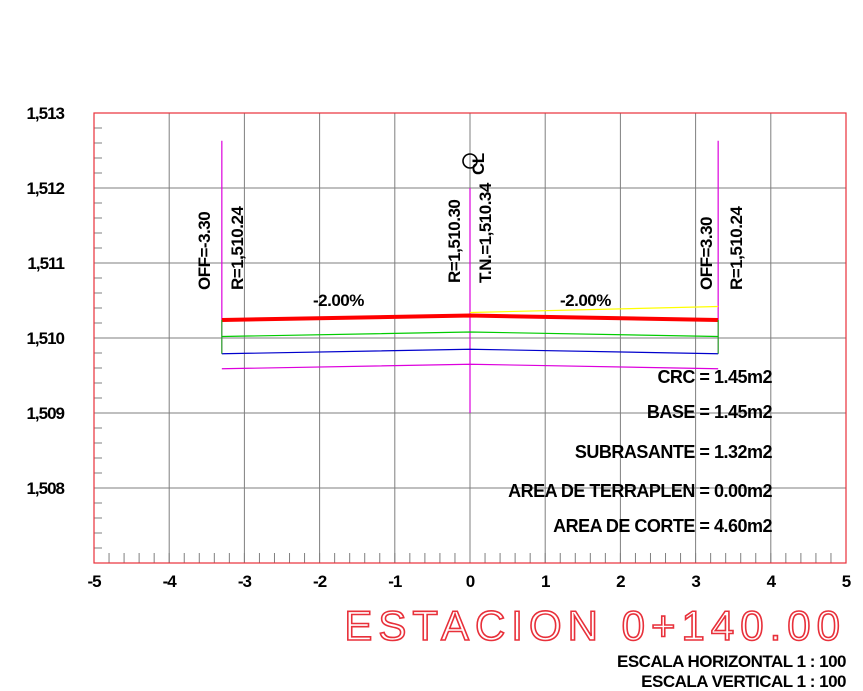 The image size is (863, 691). I want to click on y-tick-label: 1,512, so click(45, 188).